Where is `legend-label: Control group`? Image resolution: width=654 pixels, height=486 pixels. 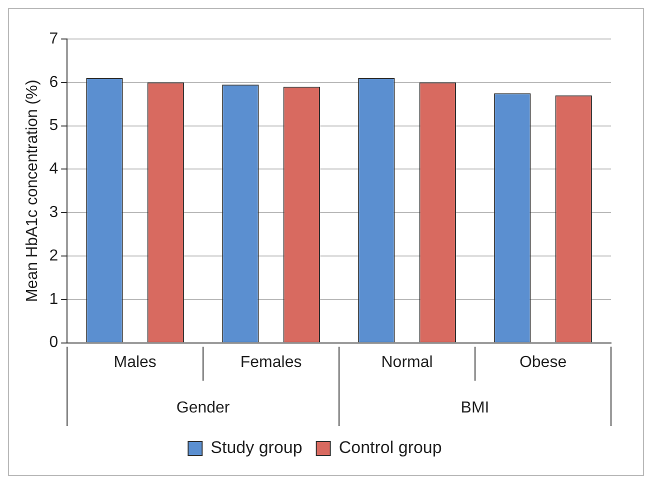 legend-label: Control group is located at coordinates (390, 448).